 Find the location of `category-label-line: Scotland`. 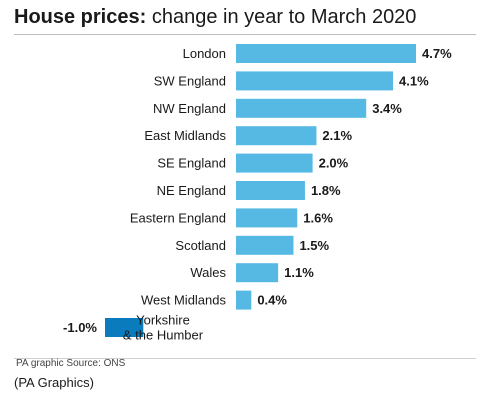

category-label-line: Scotland is located at coordinates (200, 245).